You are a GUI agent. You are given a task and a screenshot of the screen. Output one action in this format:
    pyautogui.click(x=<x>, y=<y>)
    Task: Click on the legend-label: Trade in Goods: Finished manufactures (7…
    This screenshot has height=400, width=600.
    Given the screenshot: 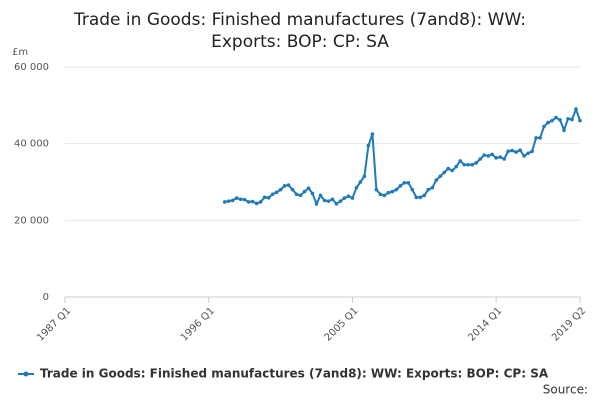 What is the action you would take?
    pyautogui.click(x=294, y=374)
    